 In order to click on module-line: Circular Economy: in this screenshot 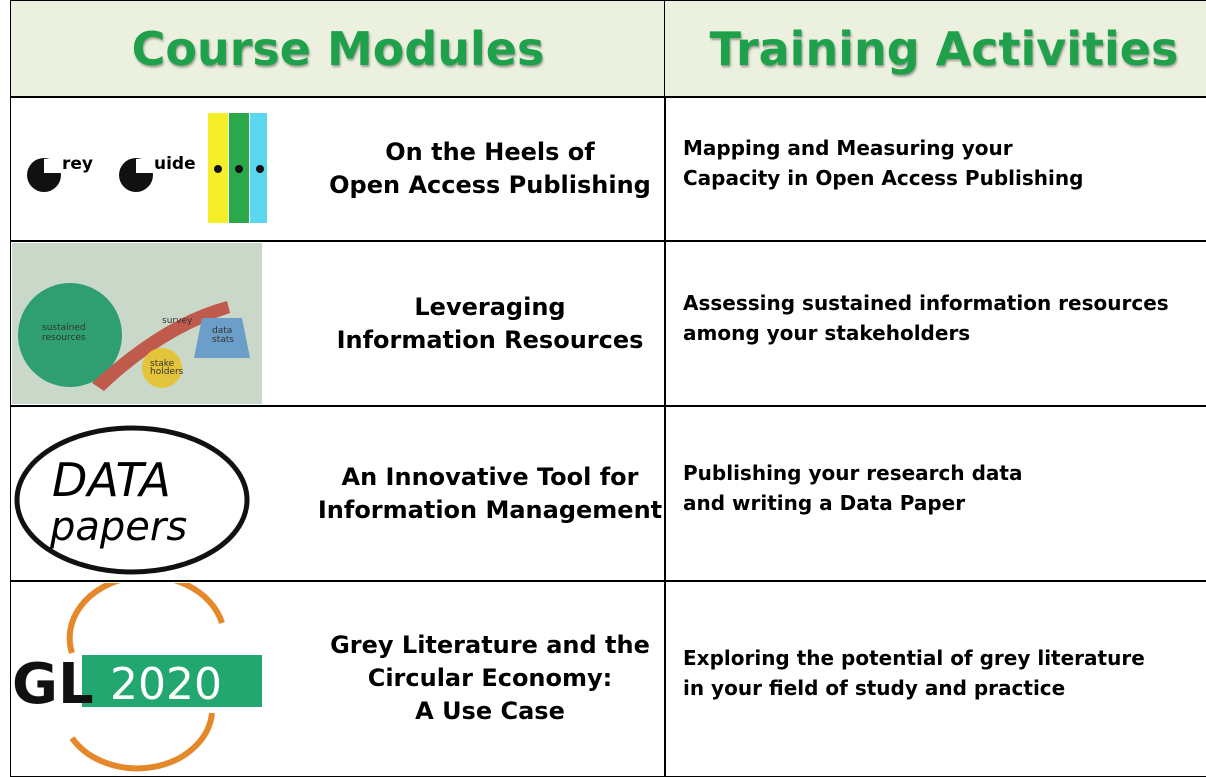, I will do `click(490, 678)`.